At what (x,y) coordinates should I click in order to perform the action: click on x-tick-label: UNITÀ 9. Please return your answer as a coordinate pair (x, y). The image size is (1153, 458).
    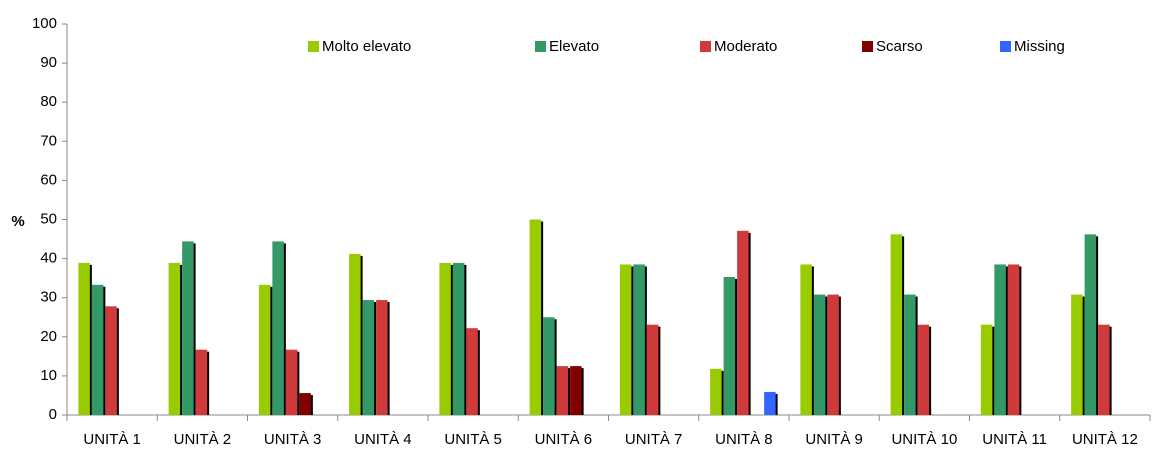
    Looking at the image, I should click on (834, 439).